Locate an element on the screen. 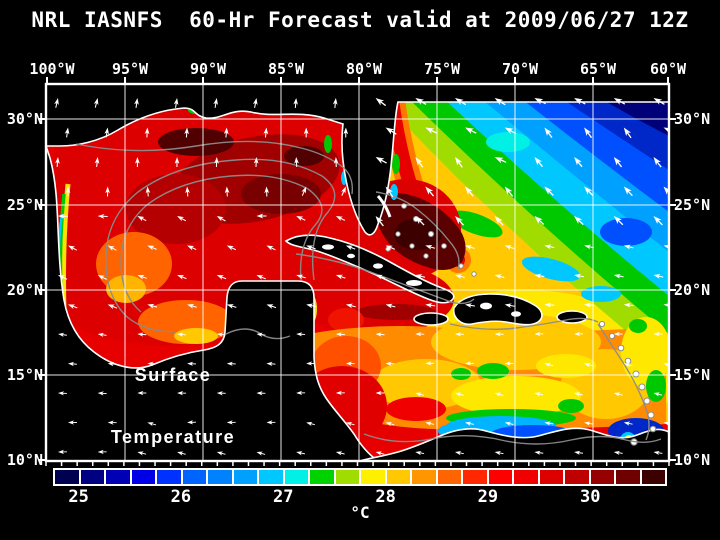  axis-label-lon: 95°W is located at coordinates (130, 69).